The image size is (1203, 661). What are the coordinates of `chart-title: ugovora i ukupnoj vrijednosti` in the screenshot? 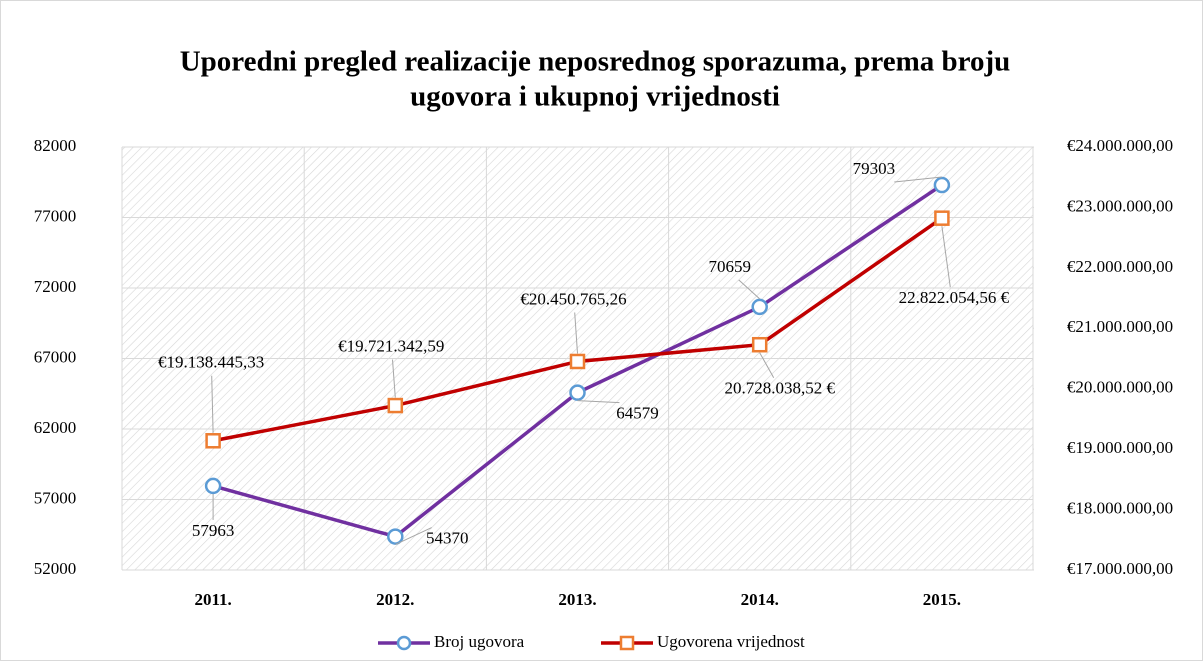 It's located at (595, 97).